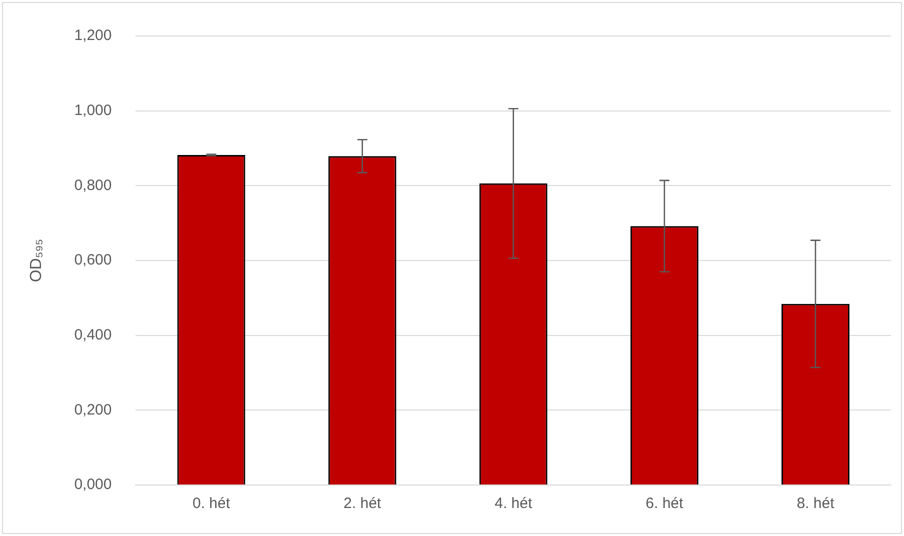  Describe the element at coordinates (93, 485) in the screenshot. I see `y-tick-label: 0,000` at that location.